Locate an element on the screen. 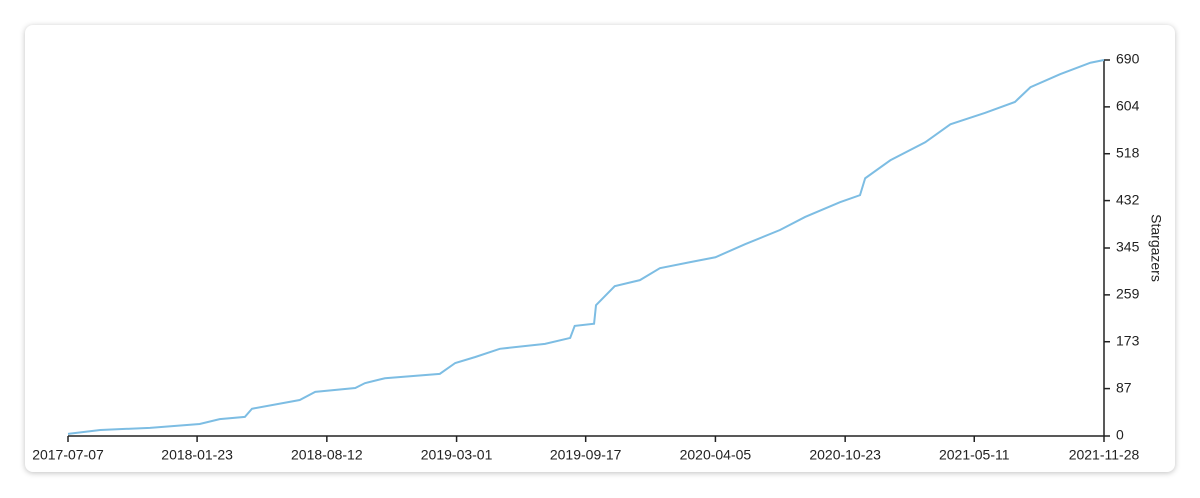  x-tick-label: 2021-05-11 is located at coordinates (974, 455).